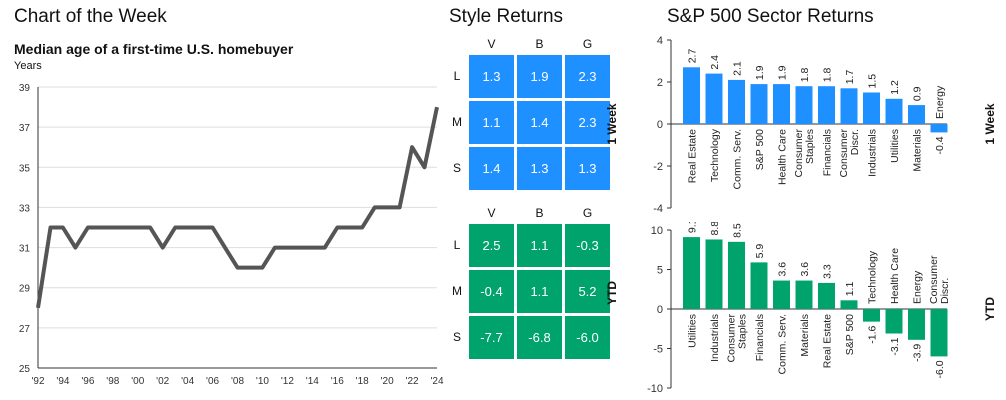  What do you see at coordinates (715, 228) in the screenshot?
I see `sector-ytd-value-label: 8.8` at bounding box center [715, 228].